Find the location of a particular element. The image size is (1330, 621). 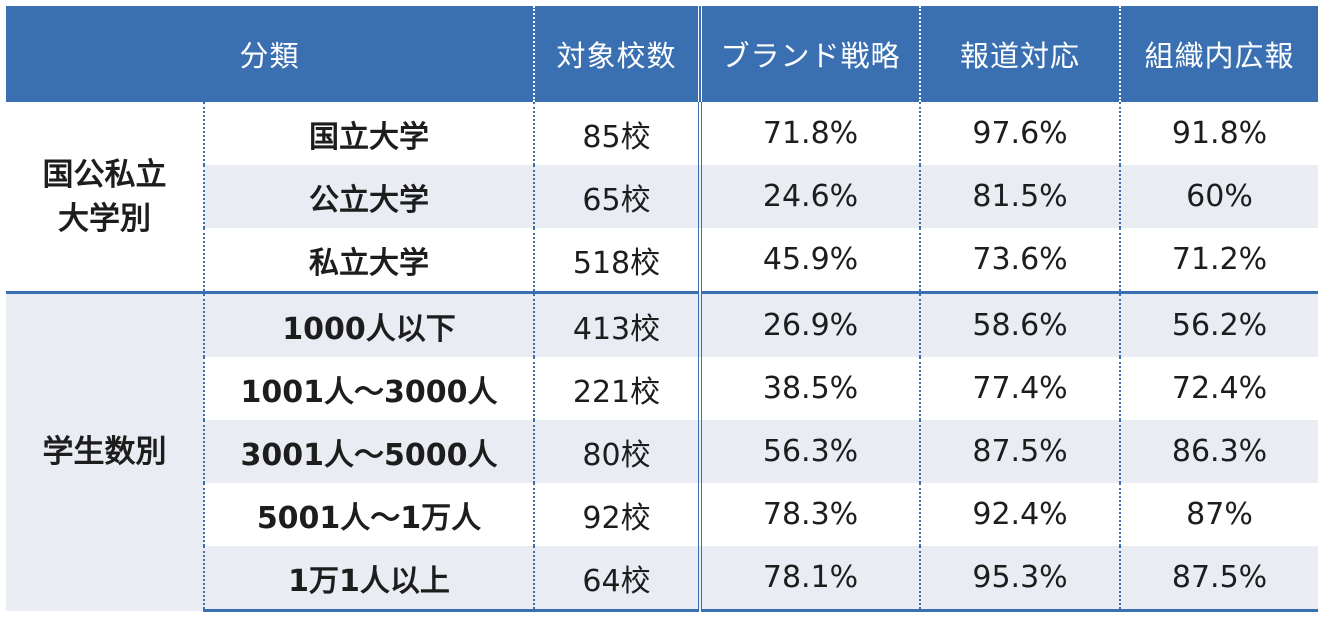

row-count: 64校 is located at coordinates (617, 579).